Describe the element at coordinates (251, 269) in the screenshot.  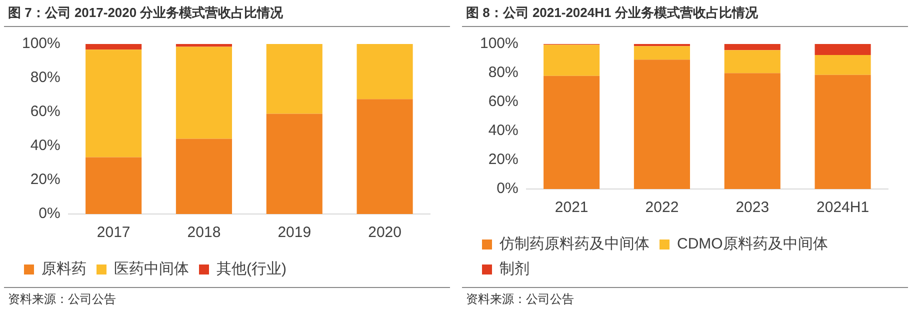
I see `legend-label: 其他(行业)` at that location.